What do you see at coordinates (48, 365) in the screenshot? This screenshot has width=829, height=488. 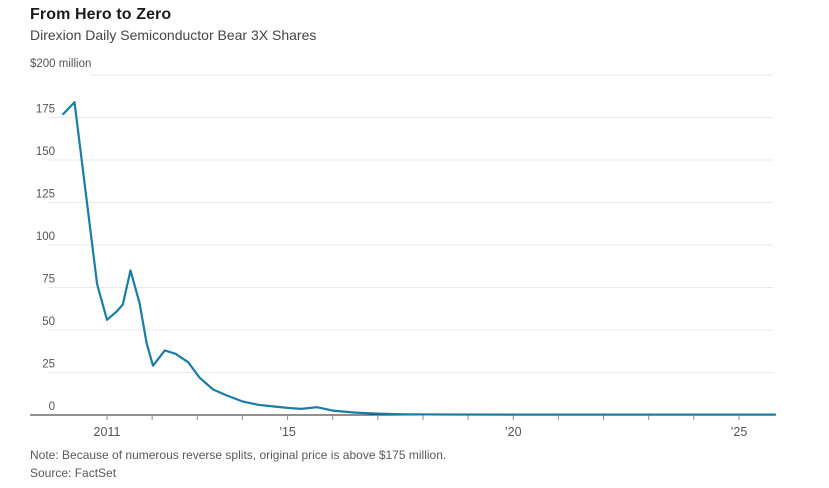 I see `y-axis-tick-label: 25` at bounding box center [48, 365].